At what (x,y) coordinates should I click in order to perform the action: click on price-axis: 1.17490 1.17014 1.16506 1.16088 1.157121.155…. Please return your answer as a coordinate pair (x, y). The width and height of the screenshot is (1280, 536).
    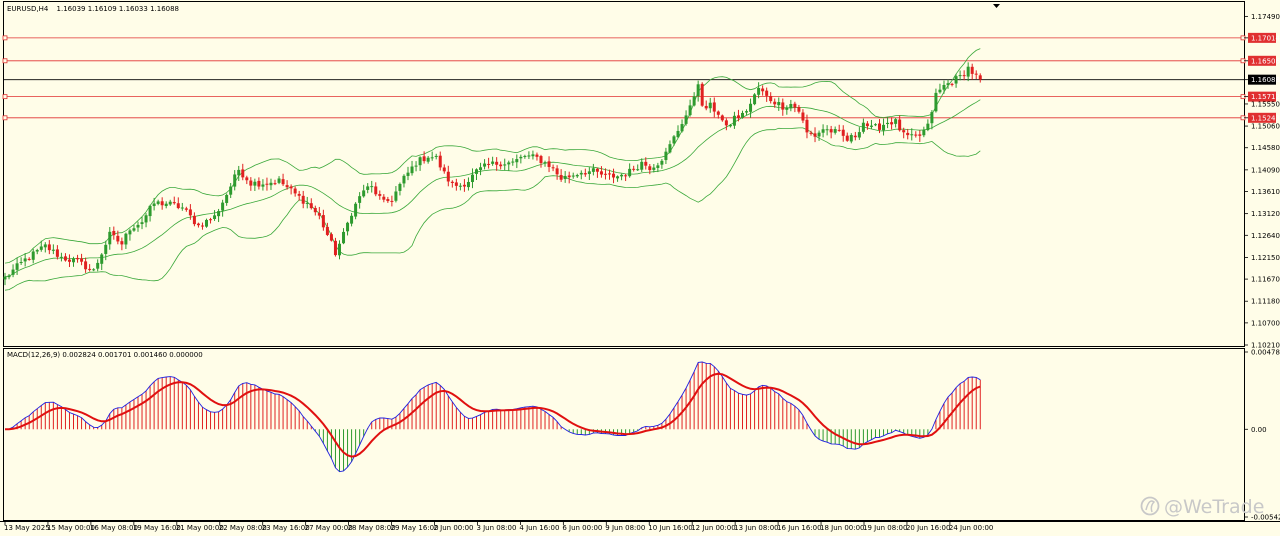
    Looking at the image, I should click on (1262, 181).